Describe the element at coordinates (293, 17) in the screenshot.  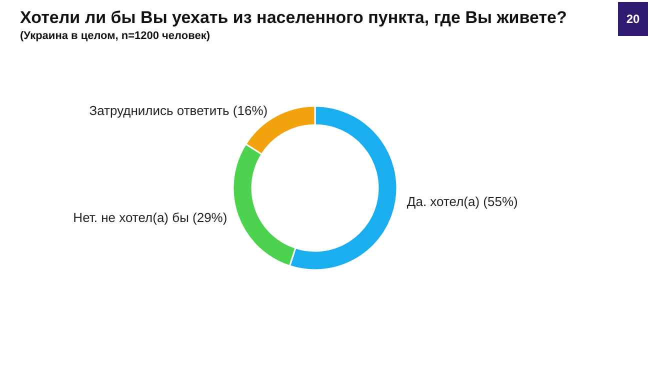
I see `chart-title: Хотели ли бы Вы уехать из населенного пункта, где Вы живете?` at that location.